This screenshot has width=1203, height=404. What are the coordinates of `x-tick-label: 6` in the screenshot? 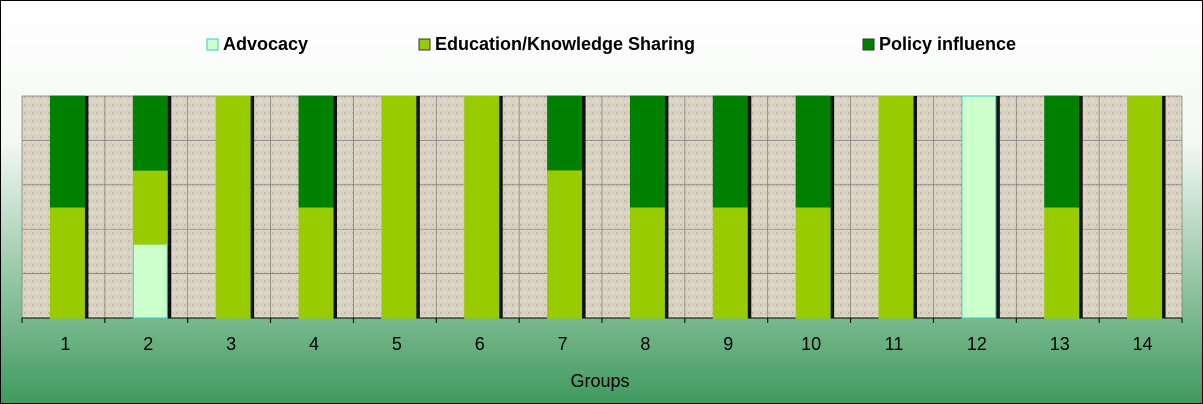 It's located at (480, 344).